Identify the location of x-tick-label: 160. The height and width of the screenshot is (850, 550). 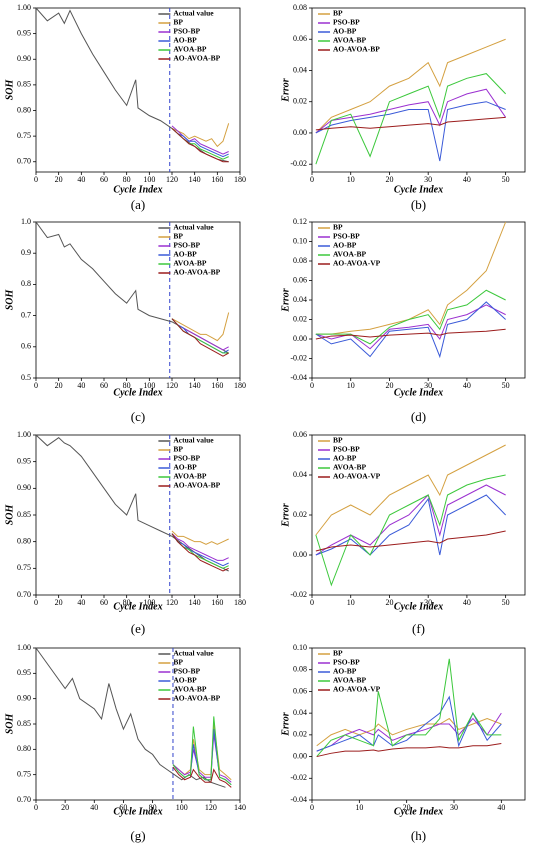
(217, 179).